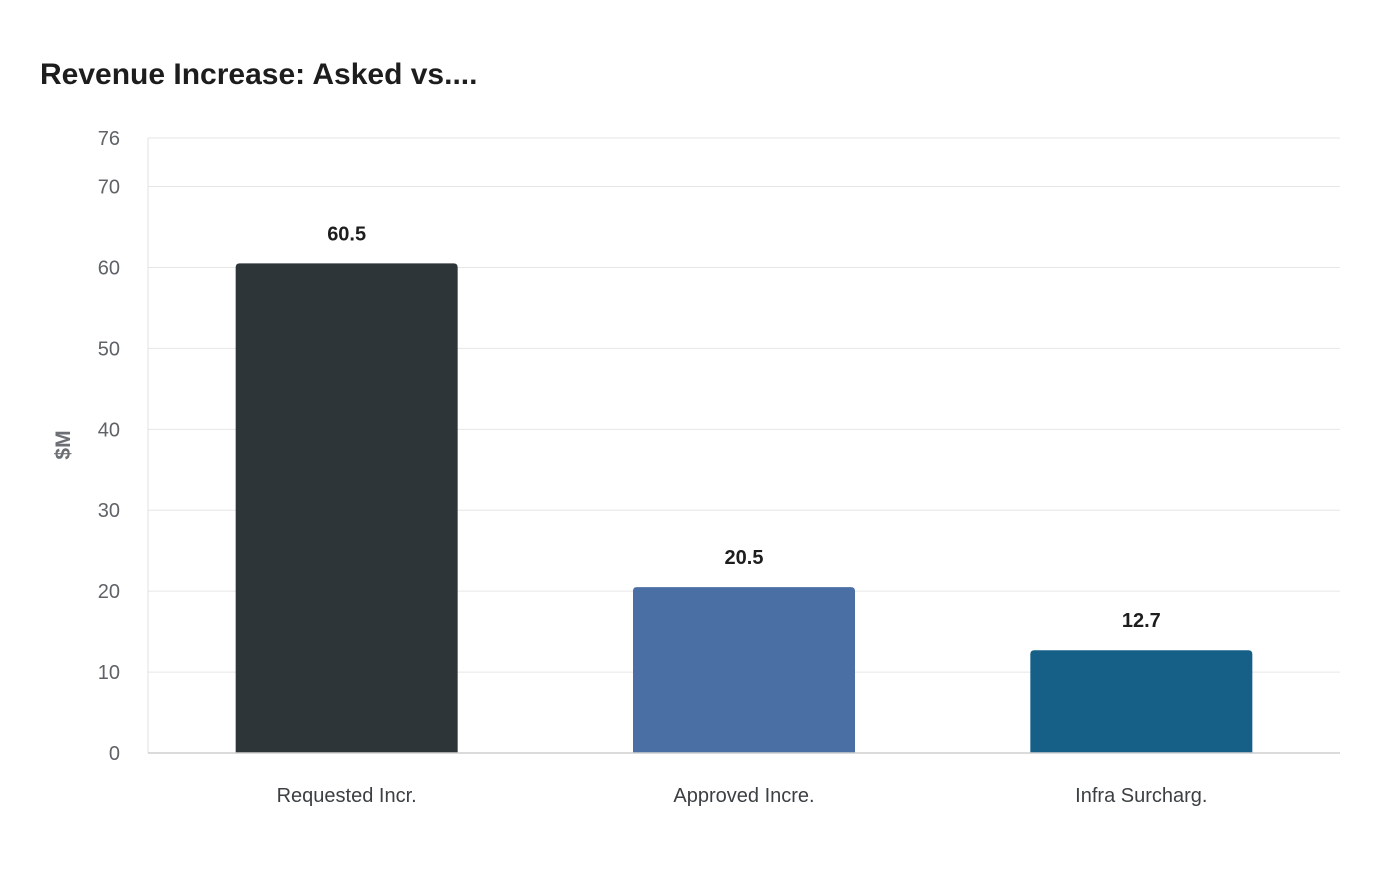 The width and height of the screenshot is (1400, 880). What do you see at coordinates (109, 673) in the screenshot?
I see `y-tick-label: 10` at bounding box center [109, 673].